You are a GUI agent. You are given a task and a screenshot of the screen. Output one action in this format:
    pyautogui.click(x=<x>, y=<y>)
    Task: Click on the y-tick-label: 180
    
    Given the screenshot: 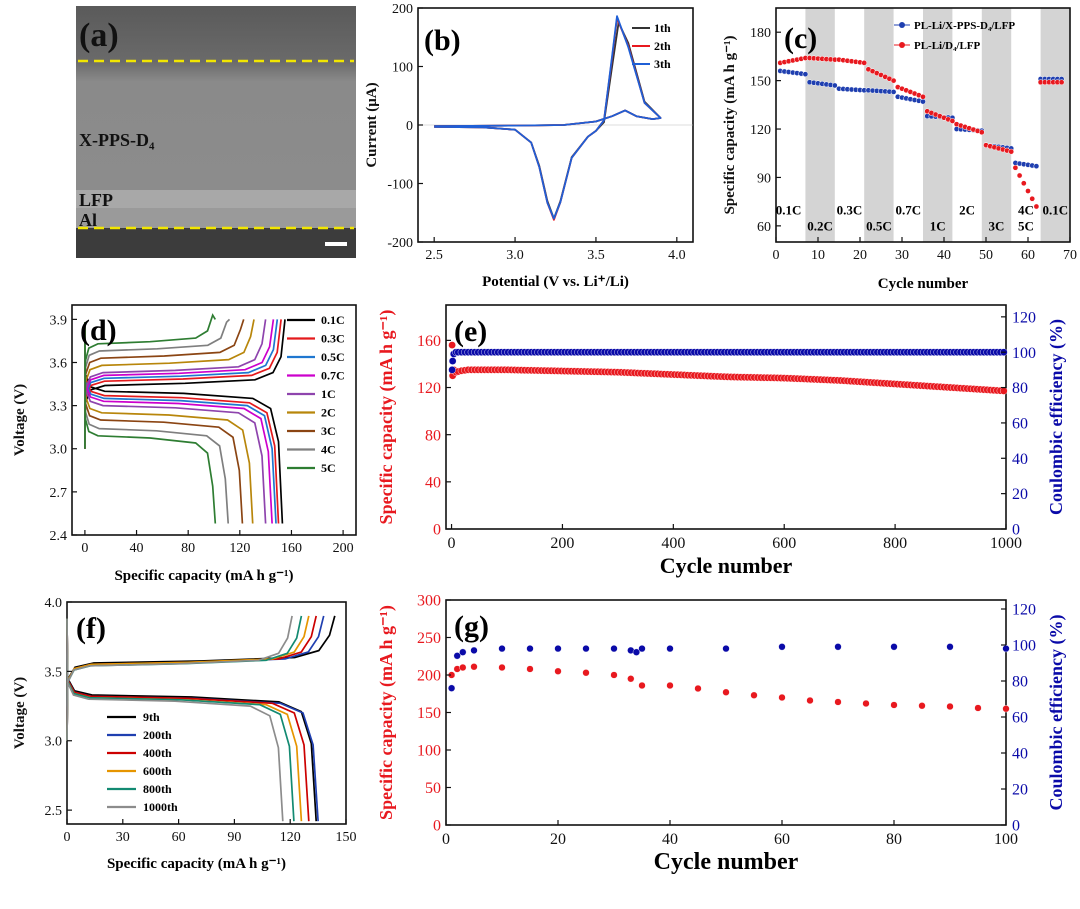 What is the action you would take?
    pyautogui.click(x=760, y=33)
    